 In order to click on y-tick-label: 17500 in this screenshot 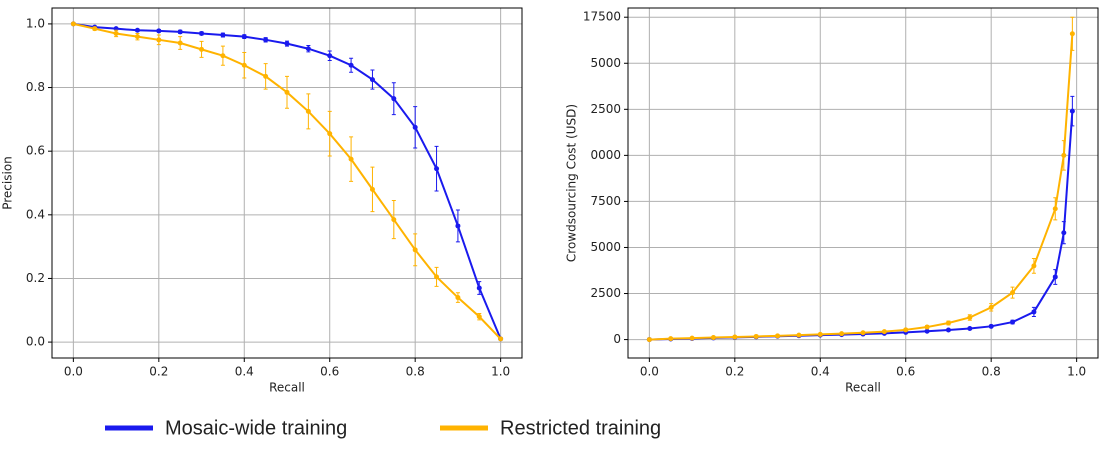, I will do `click(602, 17)`.